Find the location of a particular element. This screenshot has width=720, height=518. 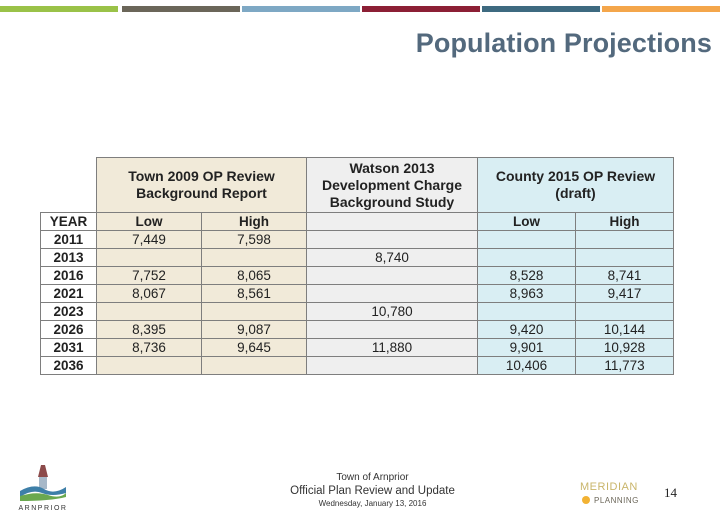

cell-town-low: 7,752 is located at coordinates (149, 275).